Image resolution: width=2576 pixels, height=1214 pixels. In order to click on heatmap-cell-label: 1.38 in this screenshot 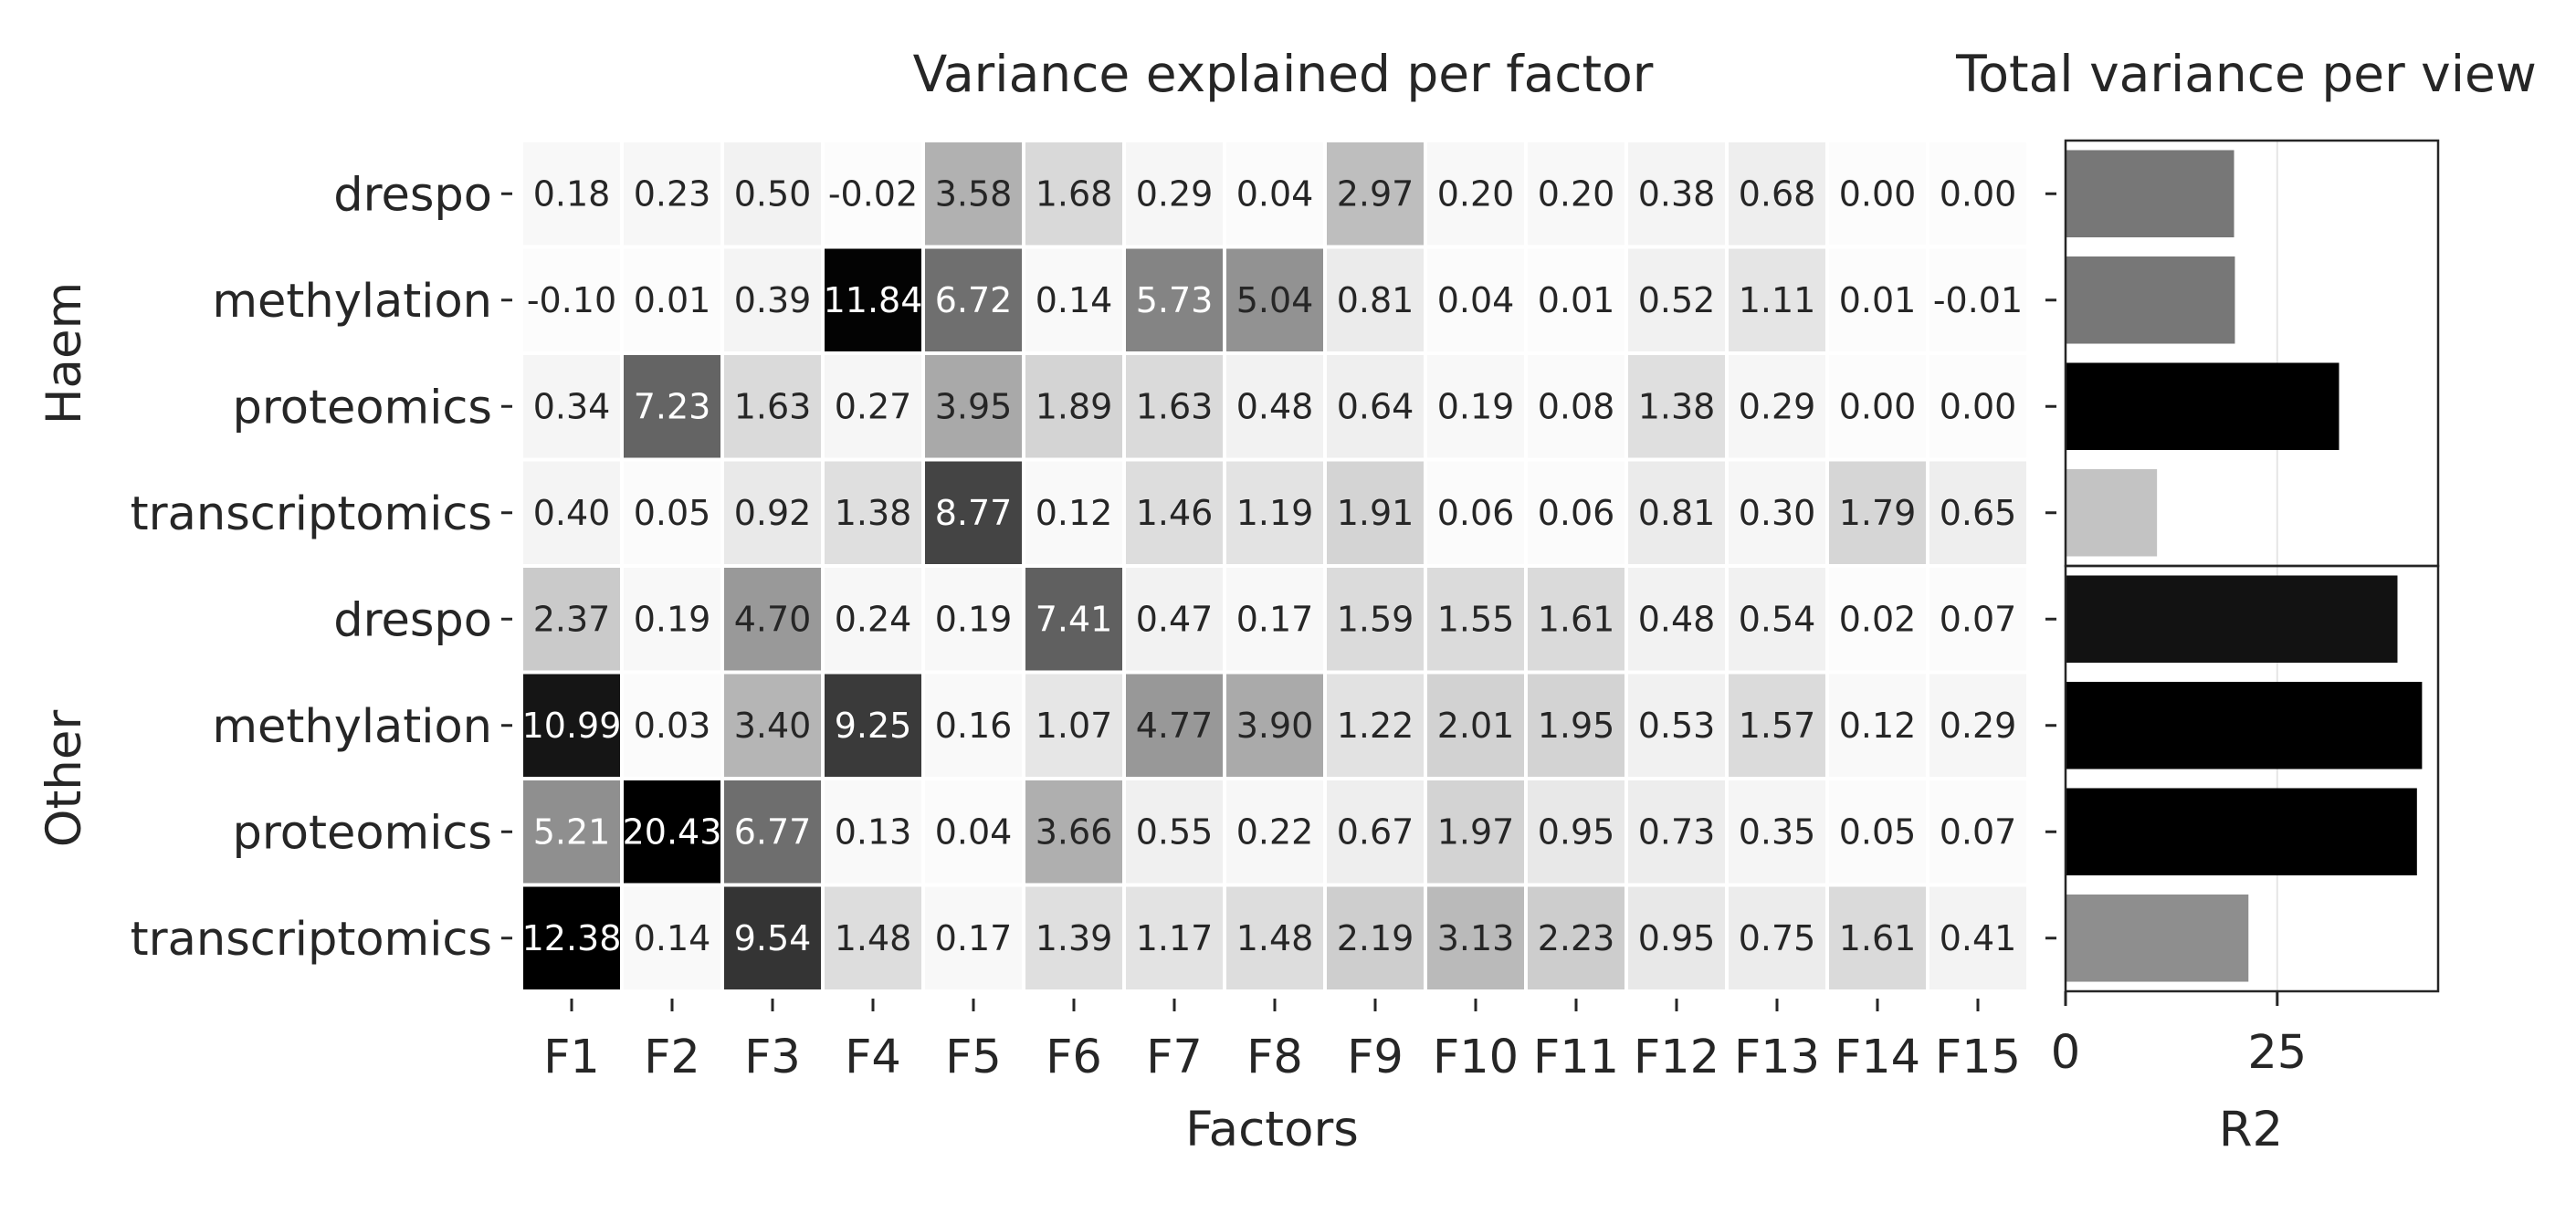, I will do `click(1677, 406)`.